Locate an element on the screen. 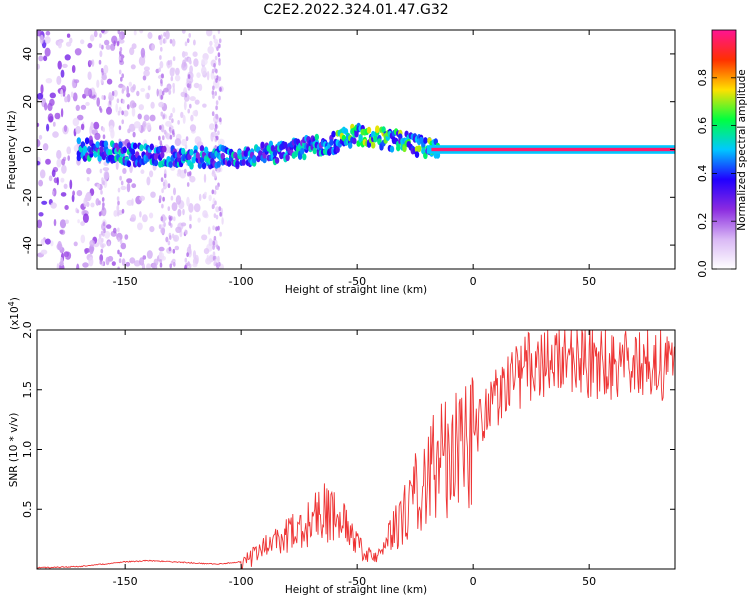  snr-ytick-label: 1.5 is located at coordinates (27, 390).